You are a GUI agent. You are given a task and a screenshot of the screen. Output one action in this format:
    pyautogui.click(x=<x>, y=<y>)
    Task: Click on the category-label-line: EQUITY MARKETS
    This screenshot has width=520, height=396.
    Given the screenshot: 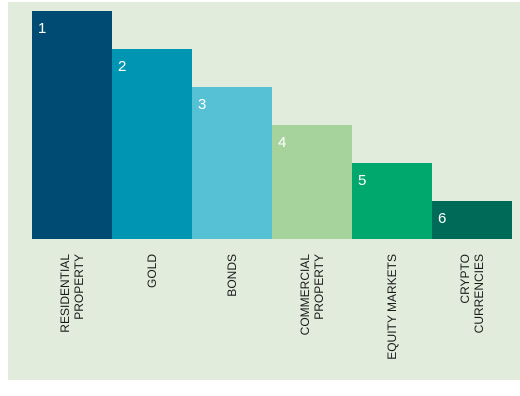 What is the action you would take?
    pyautogui.click(x=392, y=307)
    